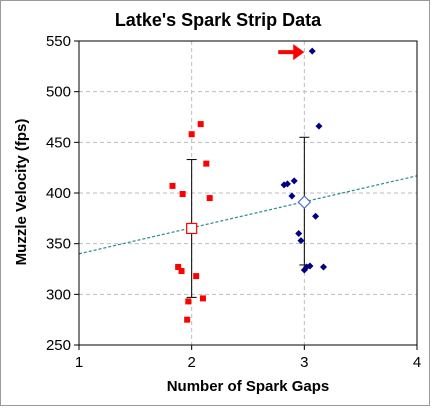 The image size is (432, 408). What do you see at coordinates (304, 362) in the screenshot?
I see `x-tick-label: 3` at bounding box center [304, 362].